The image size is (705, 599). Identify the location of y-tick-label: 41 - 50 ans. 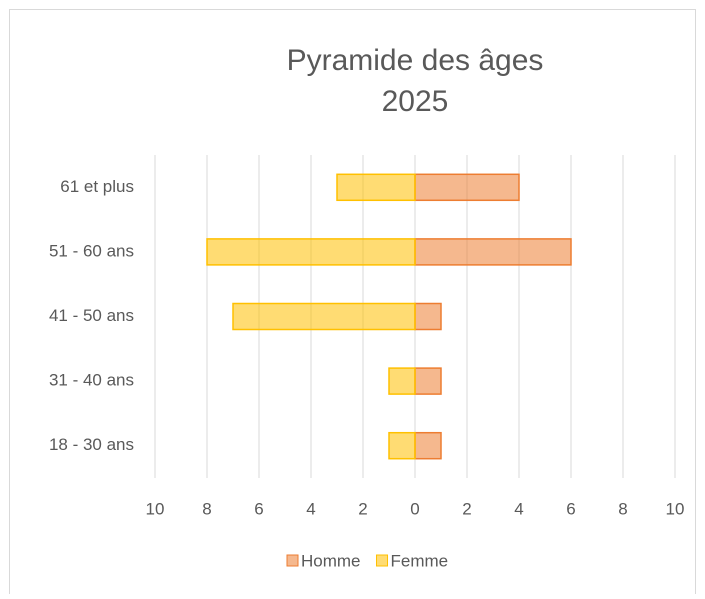
(91, 315).